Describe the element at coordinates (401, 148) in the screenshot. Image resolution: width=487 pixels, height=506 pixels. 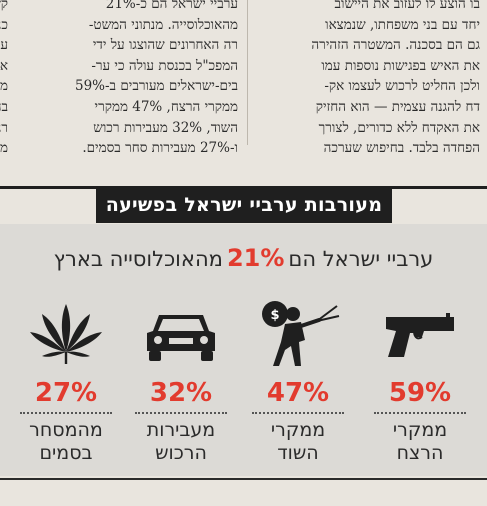
I see `article-line: הפחדה בלבד. בחיפוש שערכה` at that location.